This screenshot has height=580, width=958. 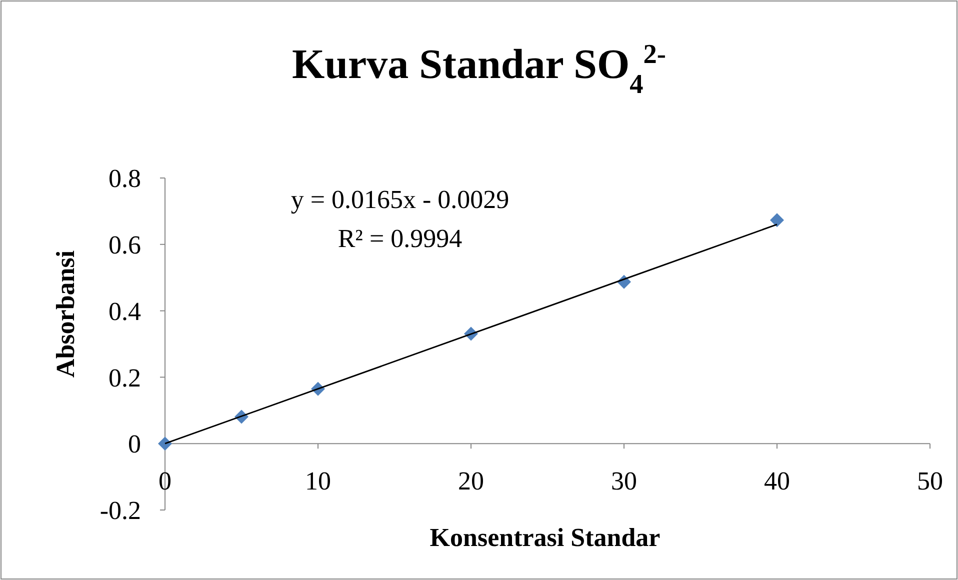 What do you see at coordinates (930, 481) in the screenshot?
I see `x-tick-label: 50` at bounding box center [930, 481].